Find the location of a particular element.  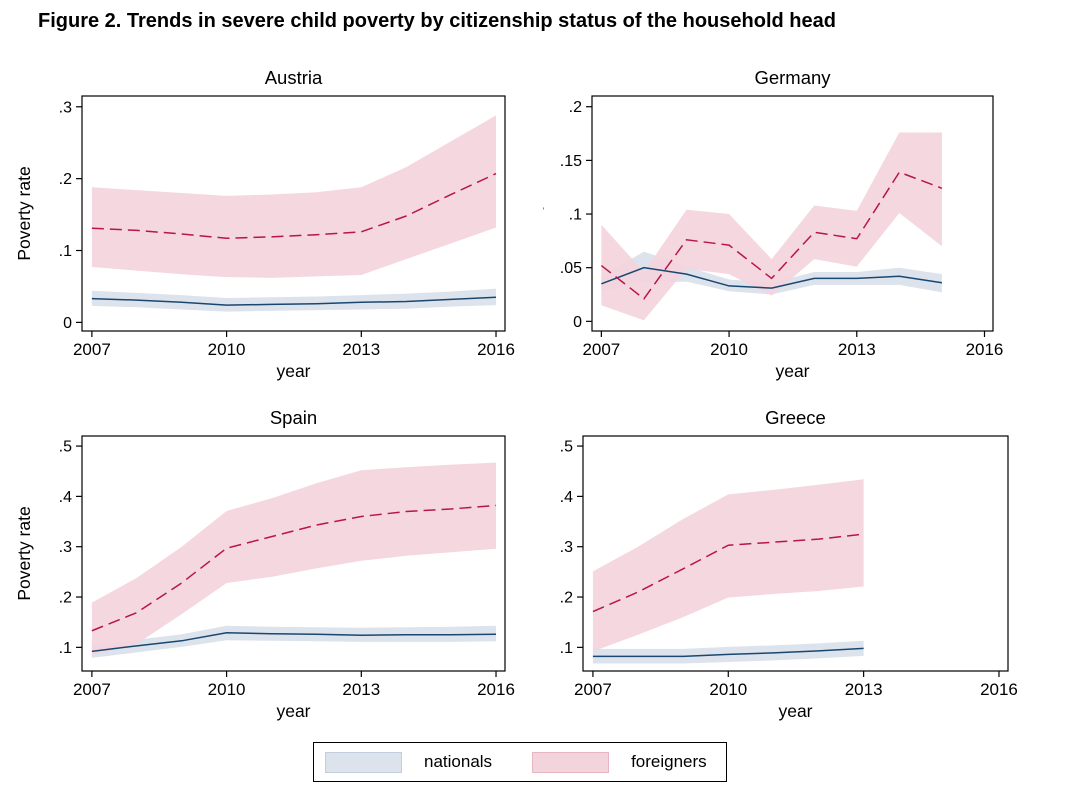

legend-label-nationals: nationals is located at coordinates (458, 761).